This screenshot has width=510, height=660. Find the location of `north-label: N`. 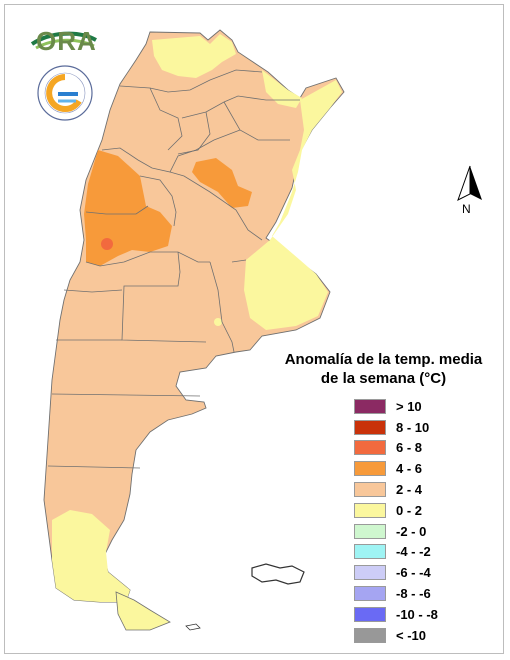

north-label: N is located at coordinates (466, 209).